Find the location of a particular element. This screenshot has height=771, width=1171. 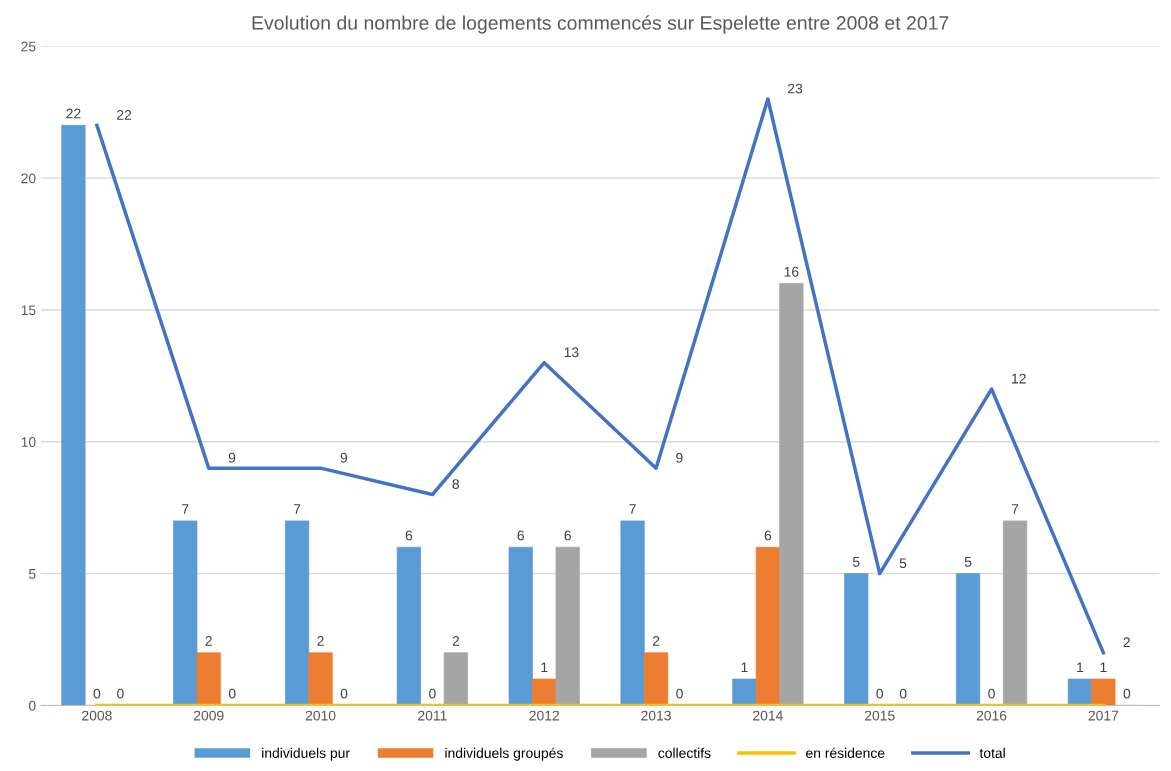

x-tick-label: 2010 is located at coordinates (320, 715).